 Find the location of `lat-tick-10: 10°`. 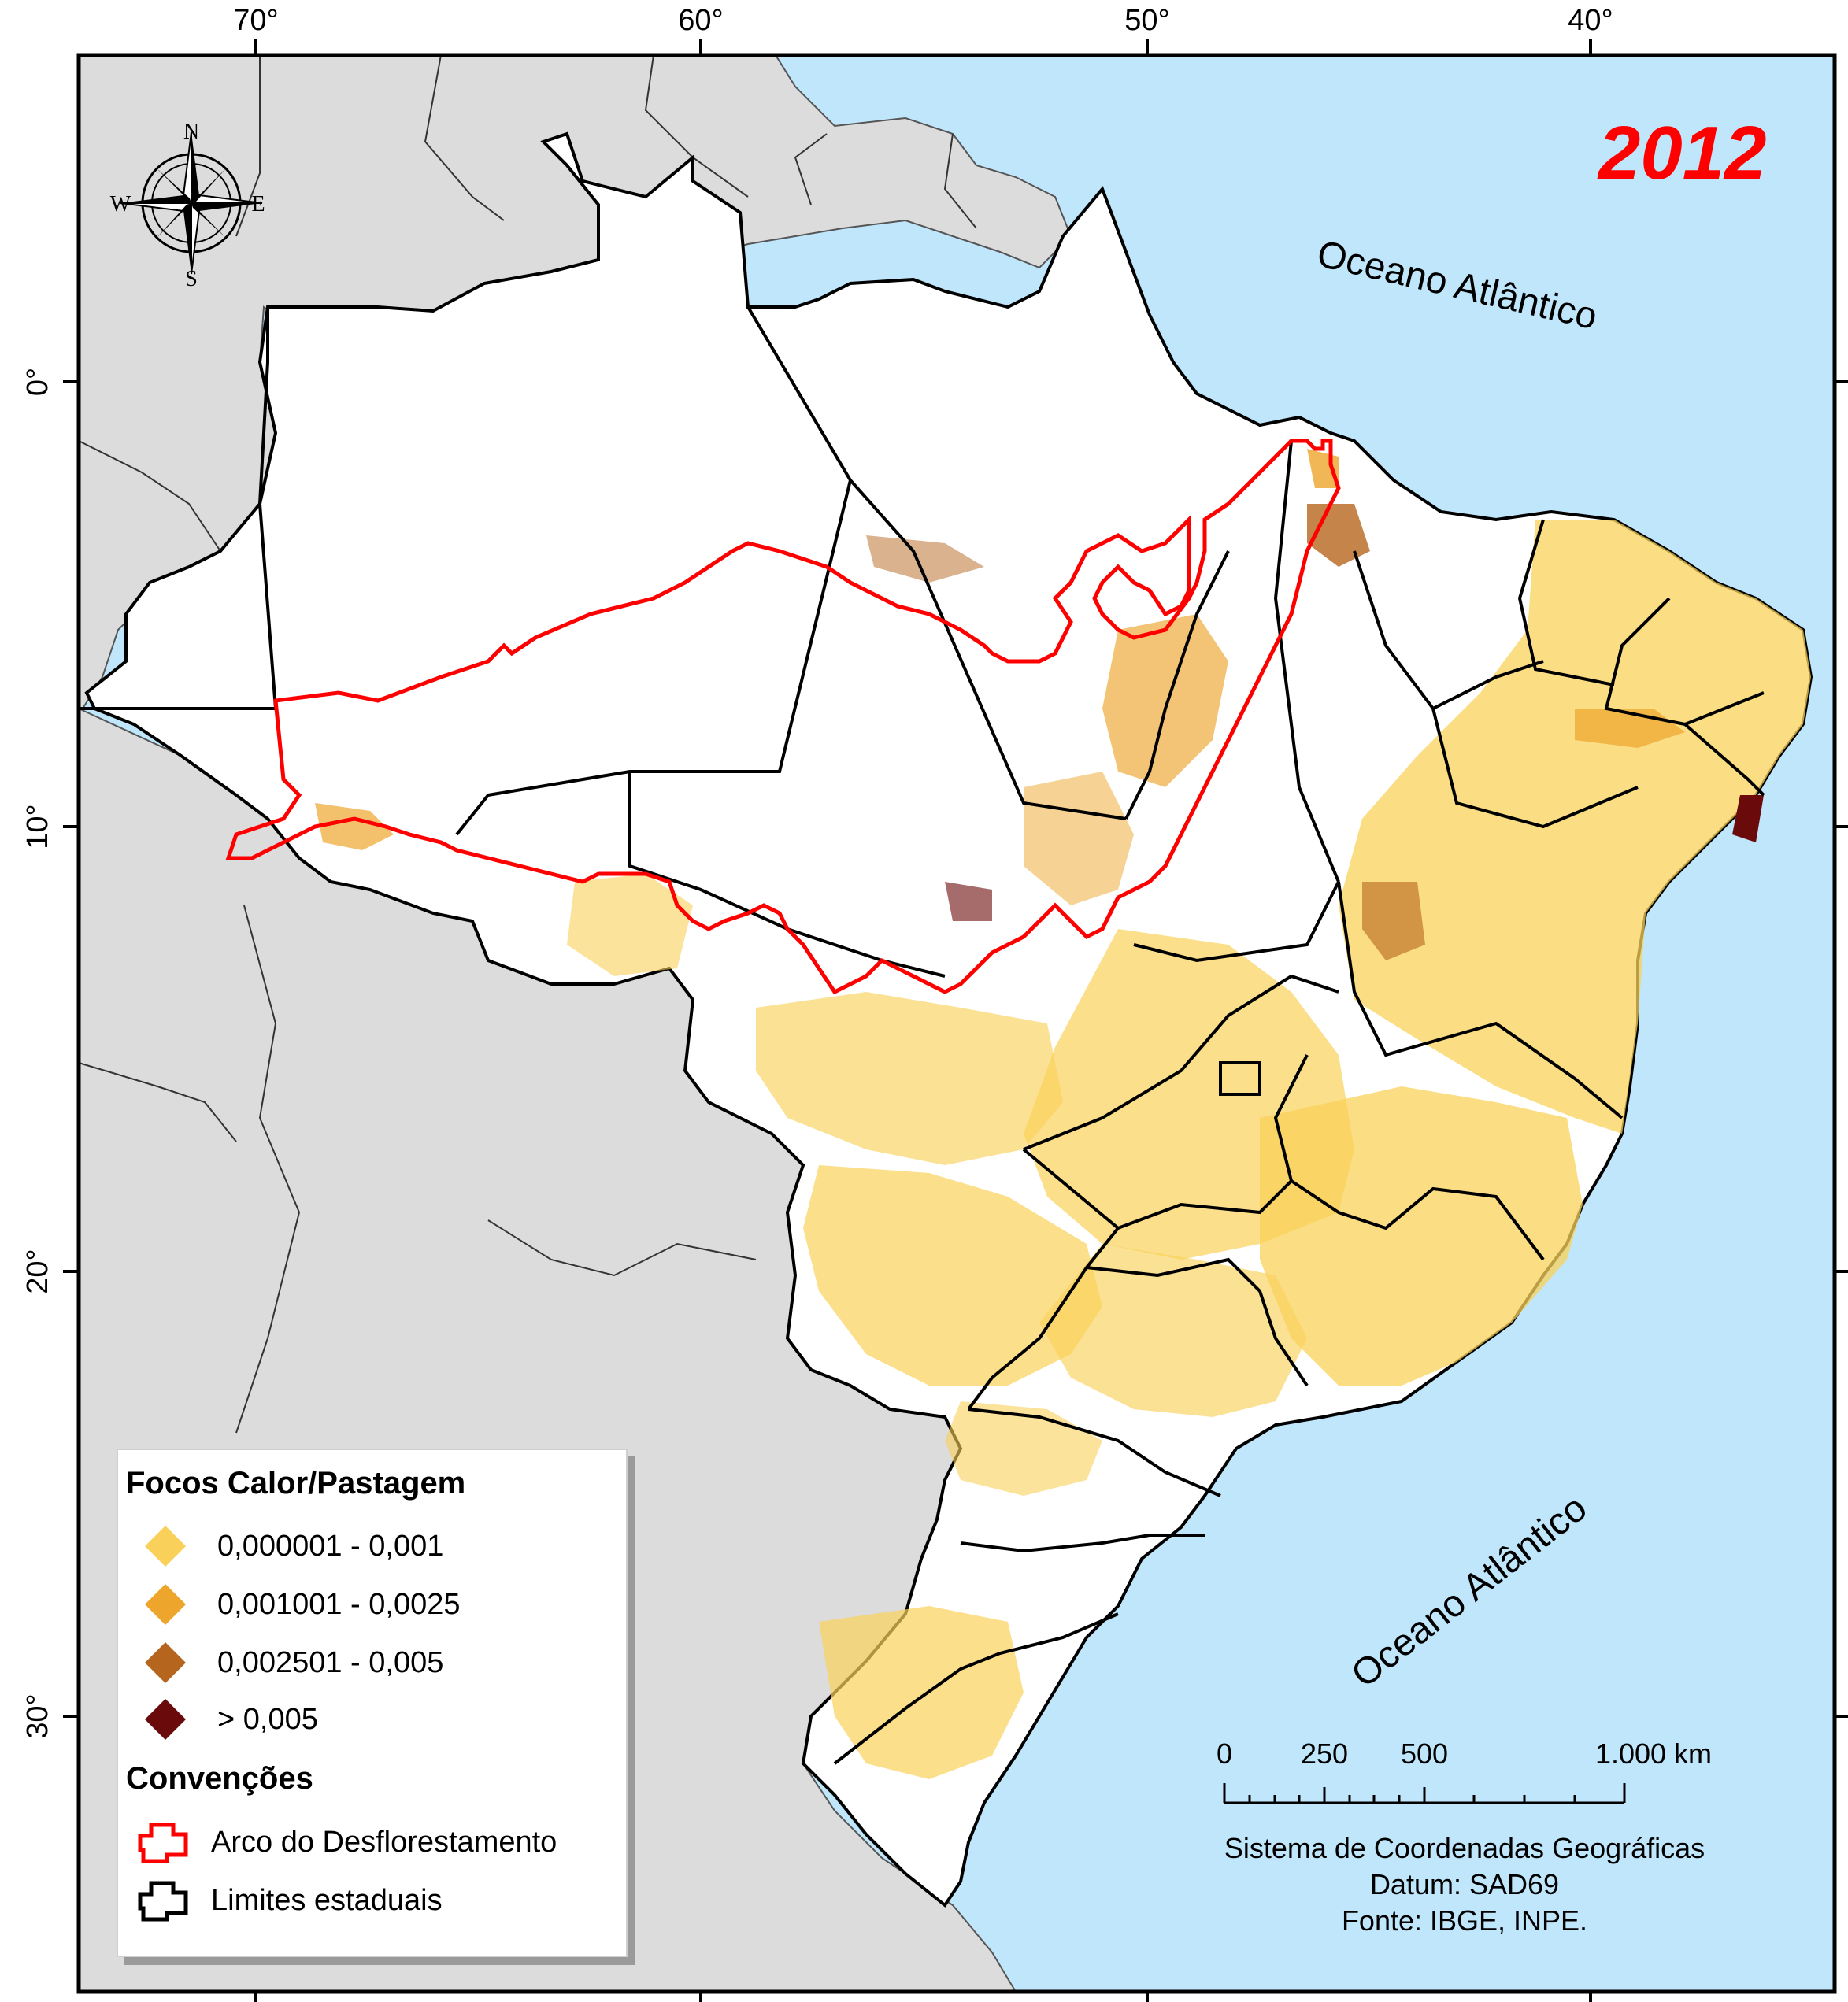

lat-tick-10: 10° is located at coordinates (38, 826).